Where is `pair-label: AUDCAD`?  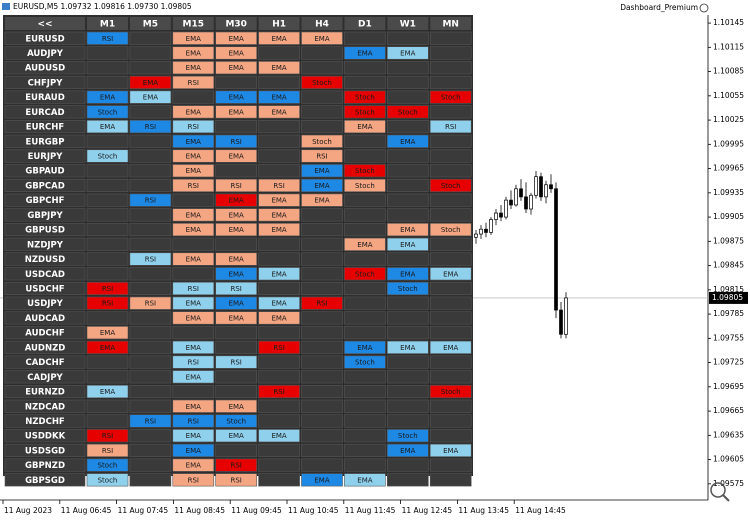 pair-label: AUDCAD is located at coordinates (45, 319).